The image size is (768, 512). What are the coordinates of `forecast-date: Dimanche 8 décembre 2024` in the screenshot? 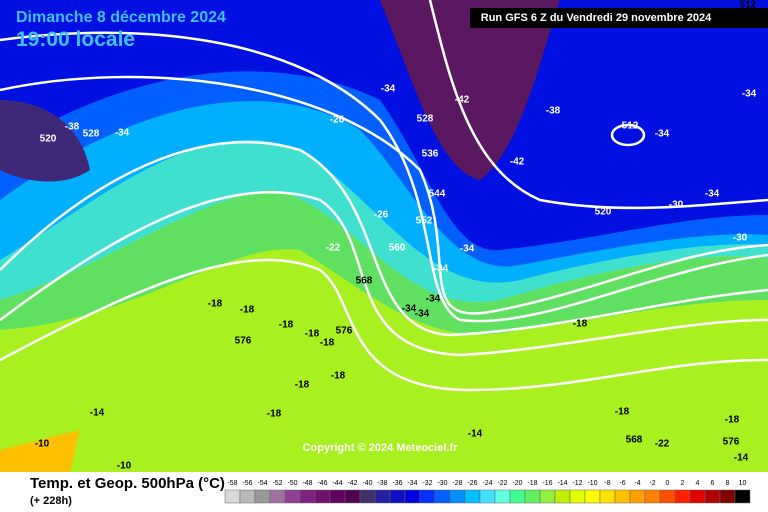 It's located at (121, 17).